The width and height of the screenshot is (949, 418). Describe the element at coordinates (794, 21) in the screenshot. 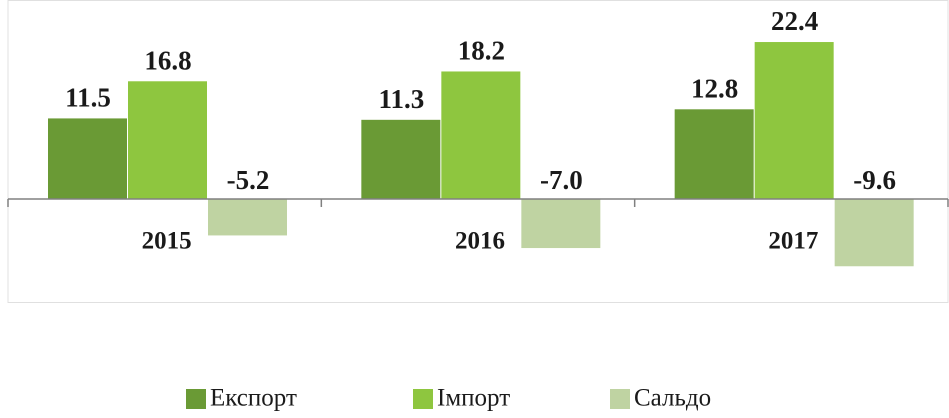

I see `data-label: 22.4` at that location.